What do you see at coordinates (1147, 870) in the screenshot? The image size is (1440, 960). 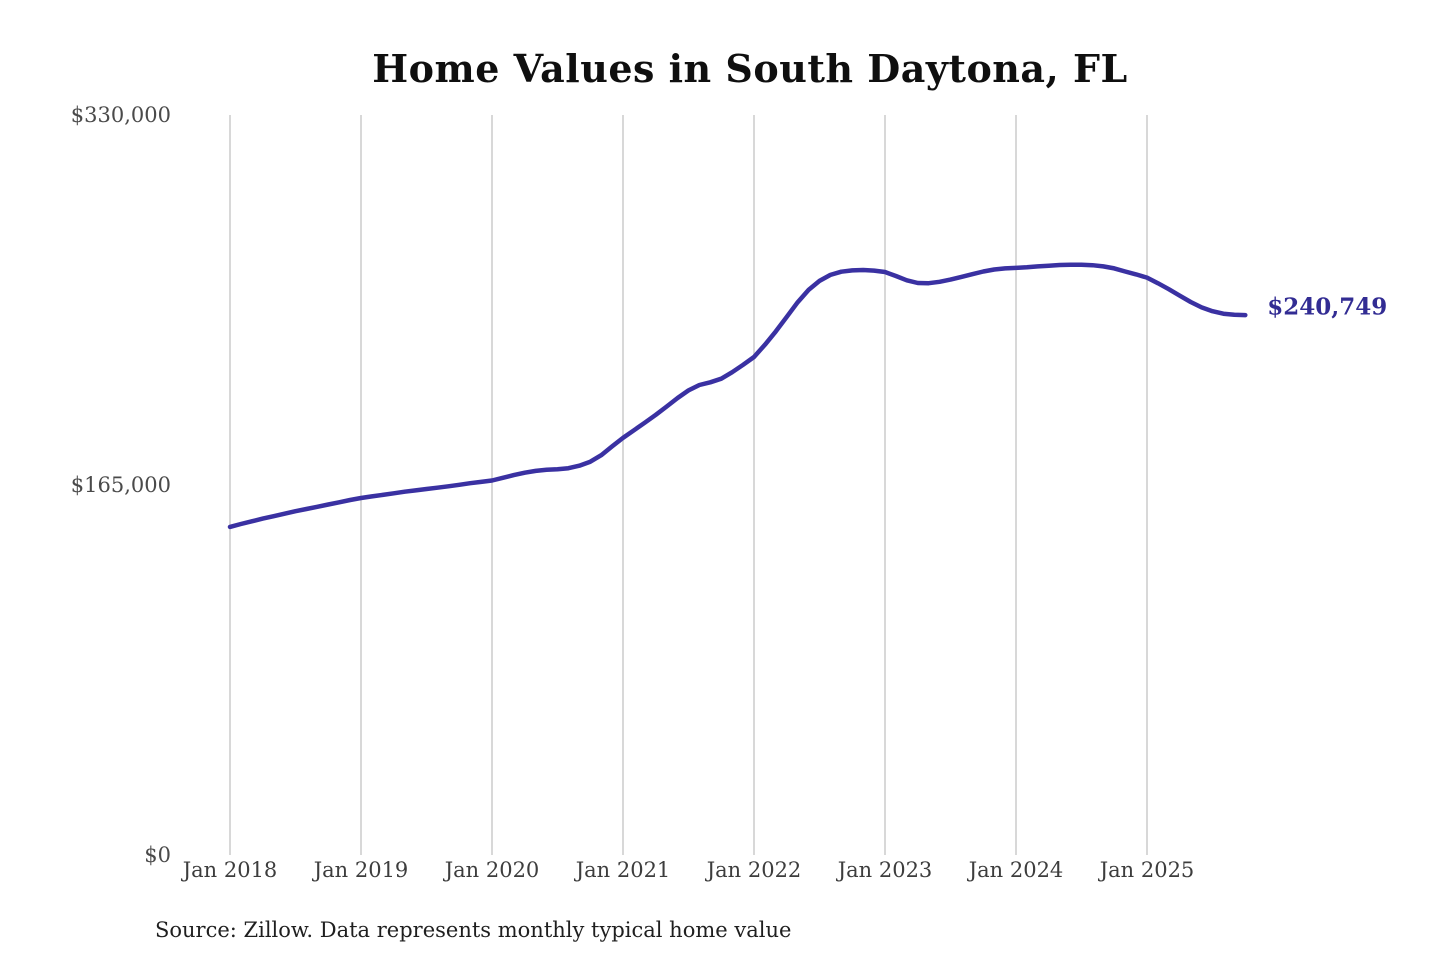 I see `x-axis-tick-label: Jan 2025` at bounding box center [1147, 870].